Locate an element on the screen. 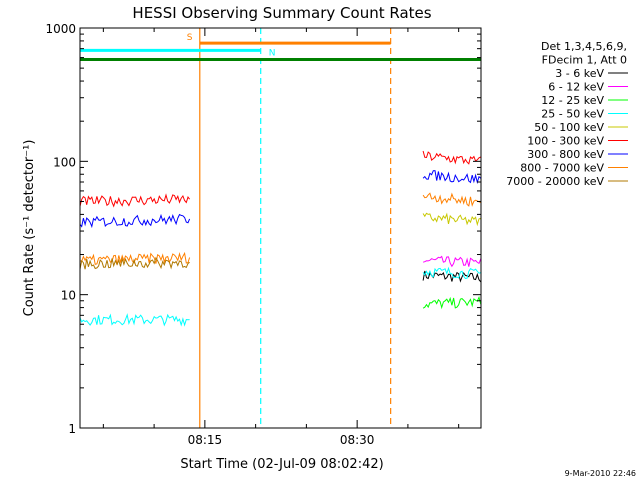 This screenshot has height=480, width=640. legend-label-8: 7000 - 20000 keV is located at coordinates (555, 181).